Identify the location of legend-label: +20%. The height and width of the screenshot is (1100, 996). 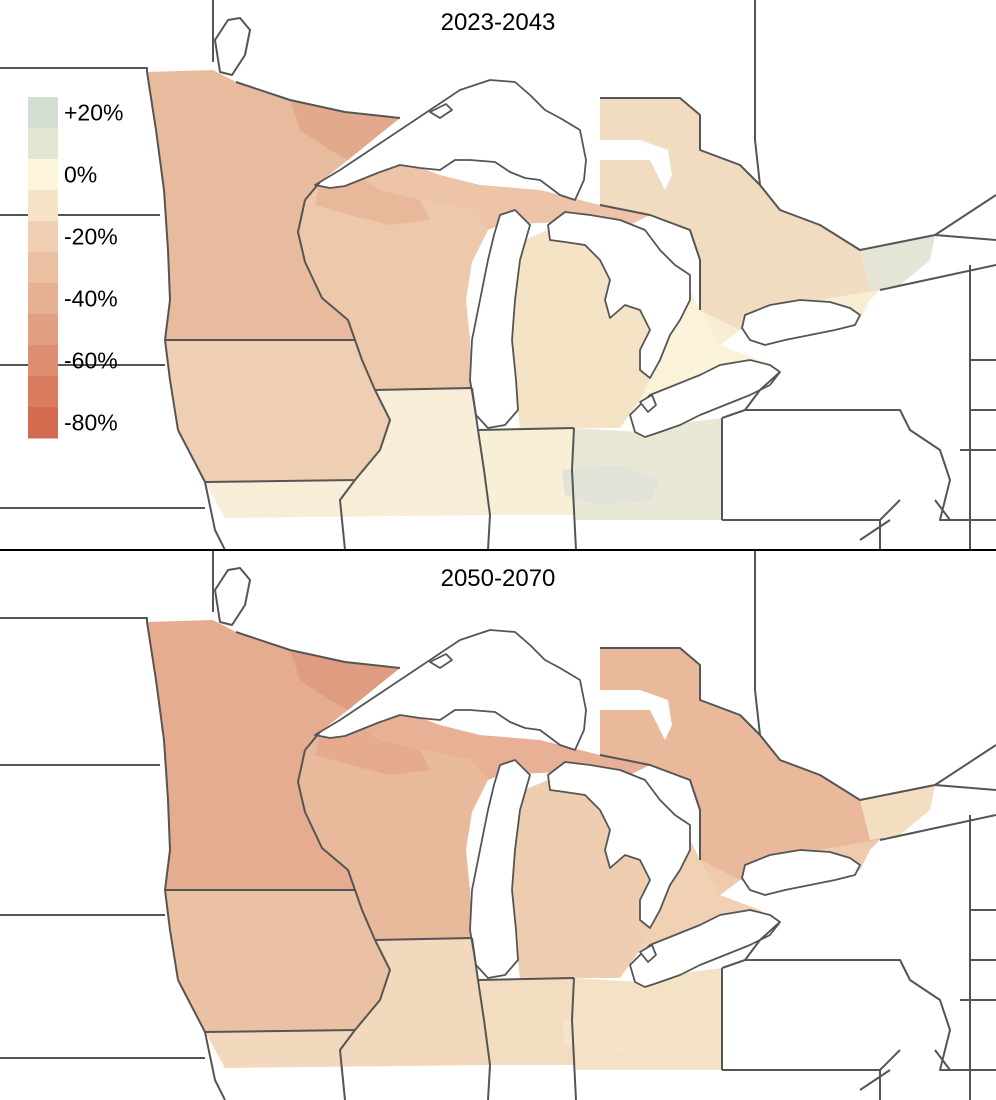
(93, 113).